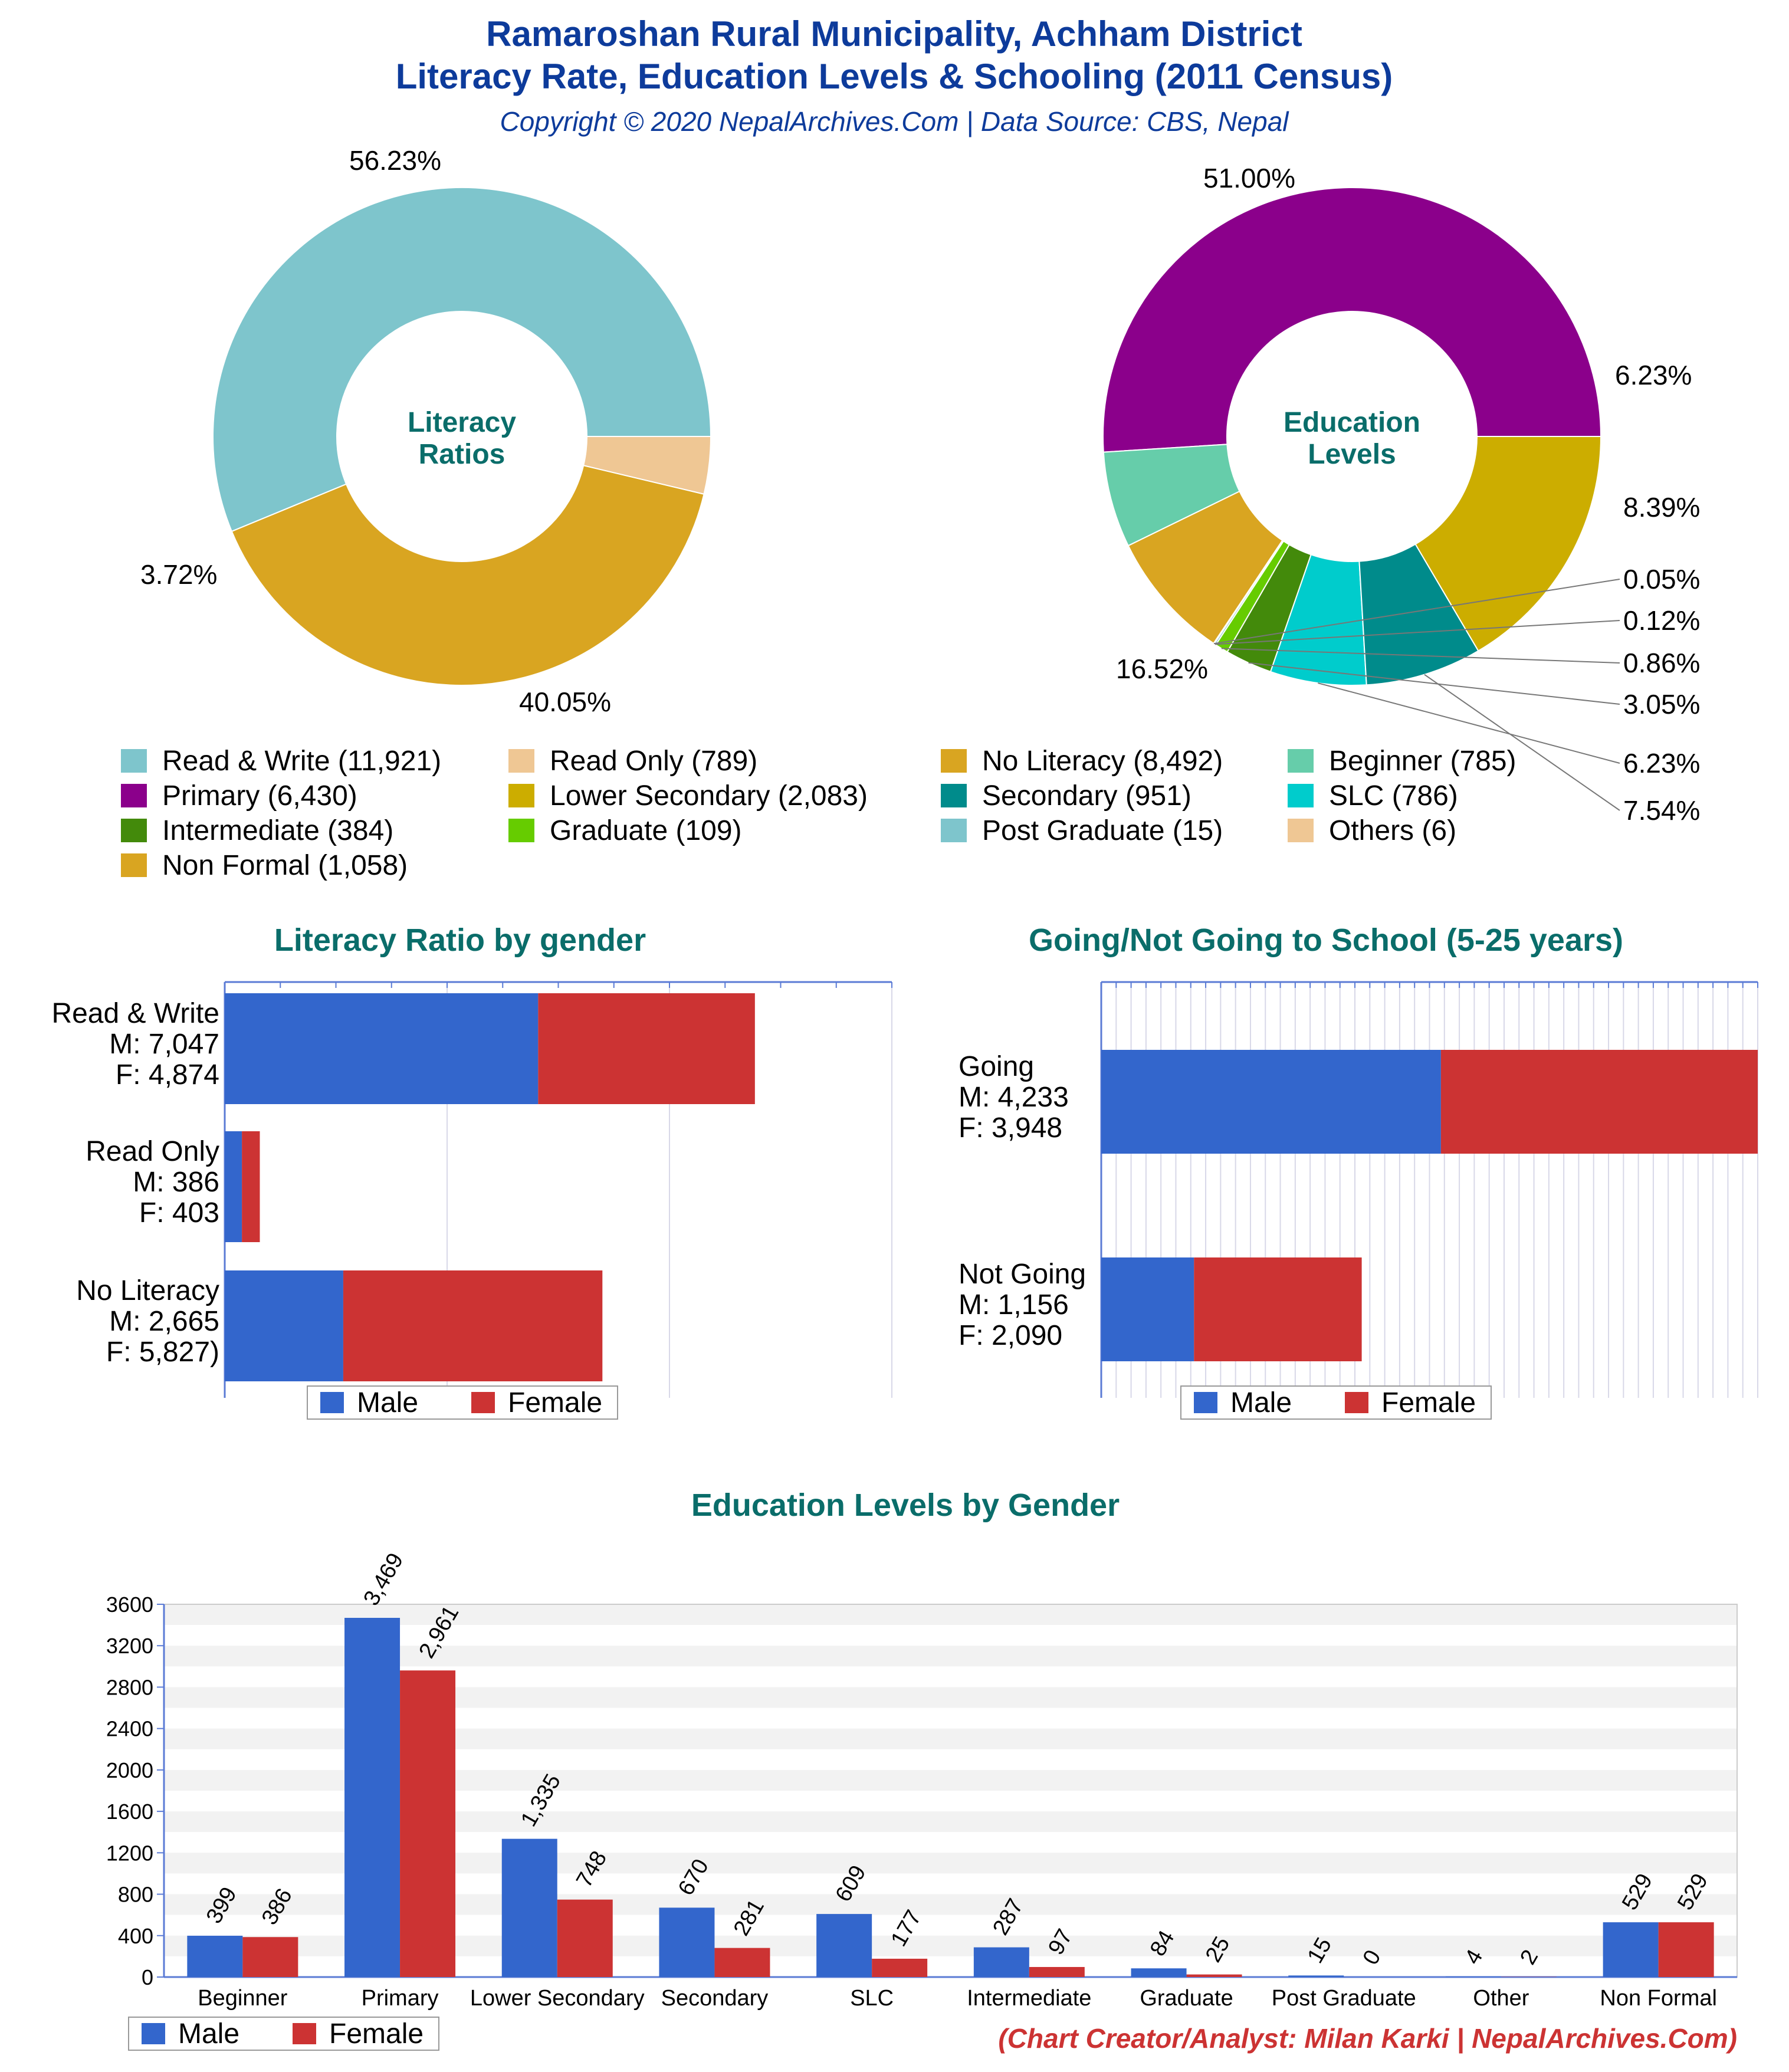 The width and height of the screenshot is (1789, 2072). I want to click on education-gender-bar-female-secondary, so click(742, 1962).